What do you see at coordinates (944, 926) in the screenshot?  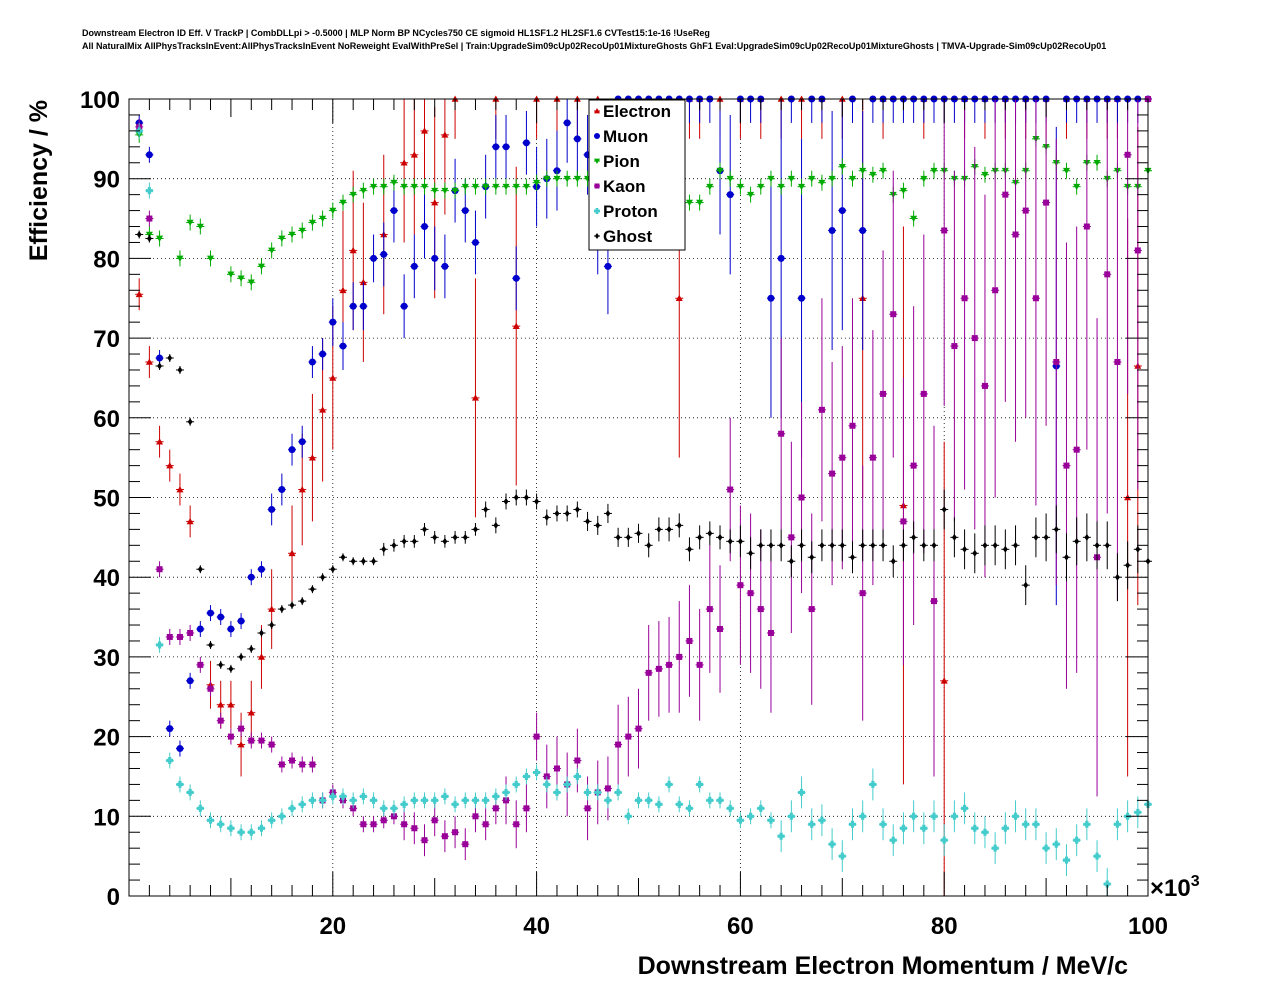 I see `x-tick-label: 80` at bounding box center [944, 926].